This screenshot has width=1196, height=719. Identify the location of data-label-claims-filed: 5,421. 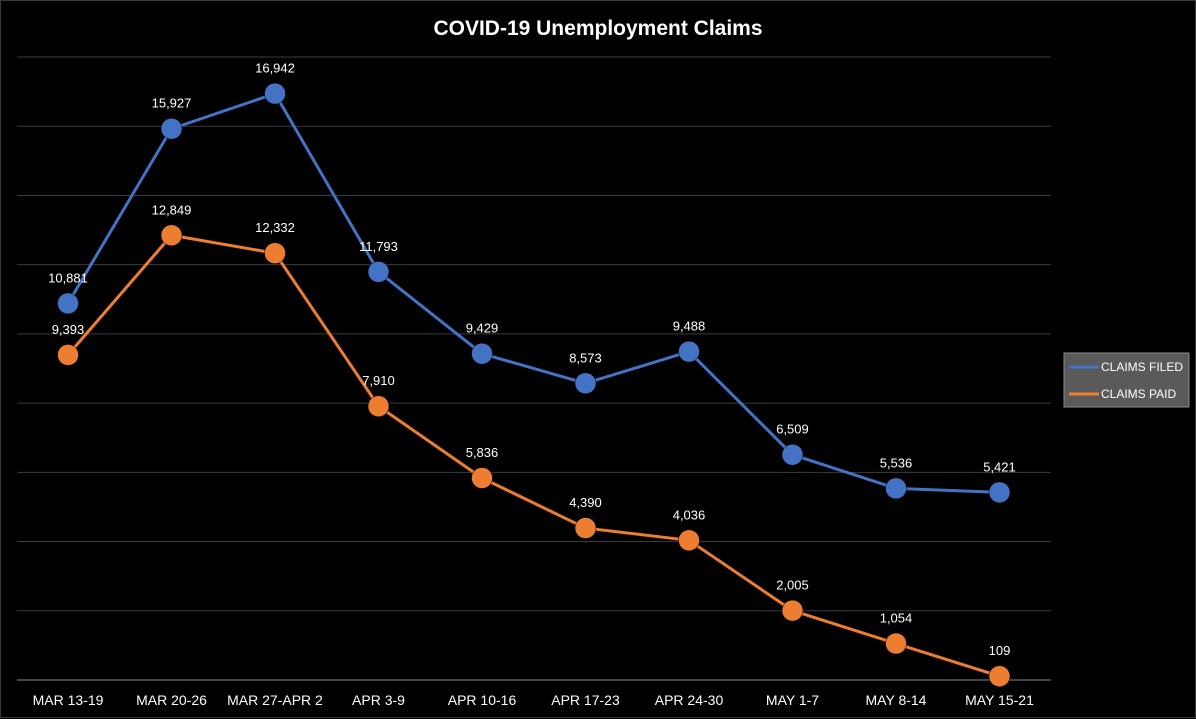
(999, 466).